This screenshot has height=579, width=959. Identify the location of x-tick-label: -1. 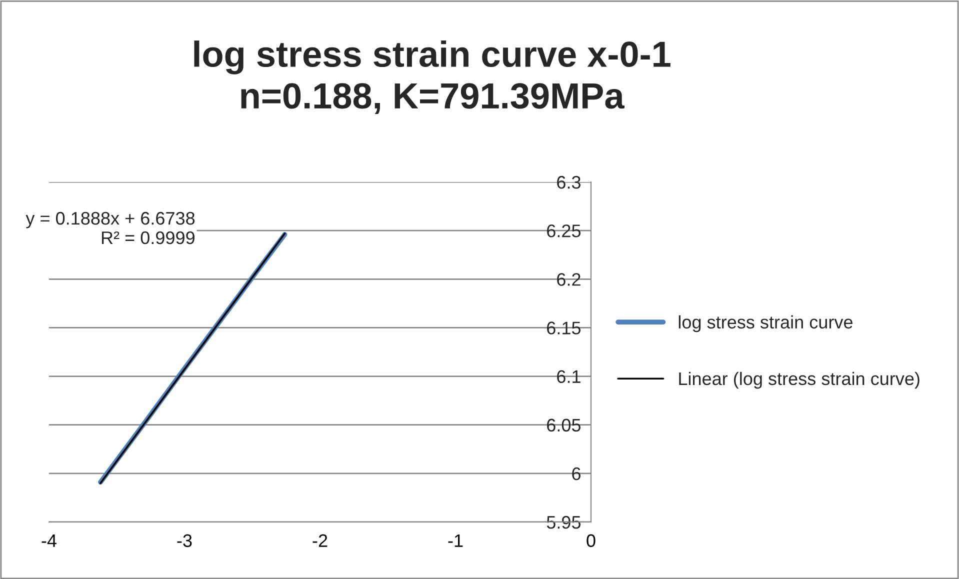
(455, 540).